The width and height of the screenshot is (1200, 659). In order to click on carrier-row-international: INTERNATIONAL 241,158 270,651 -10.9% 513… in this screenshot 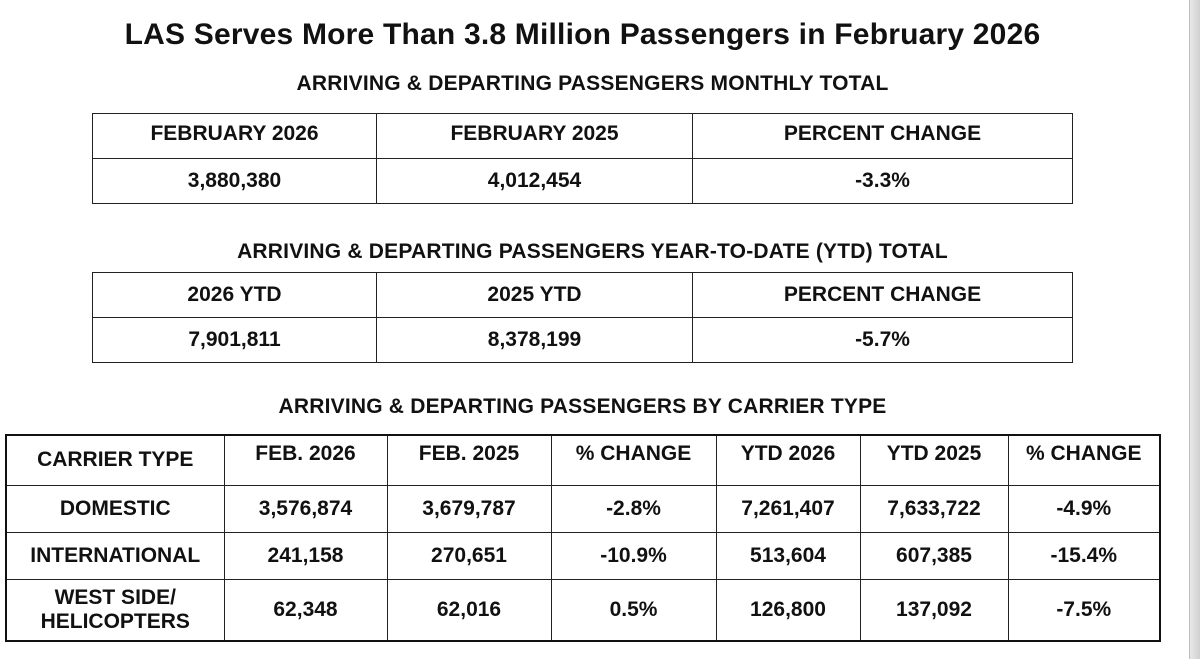, I will do `click(583, 555)`.